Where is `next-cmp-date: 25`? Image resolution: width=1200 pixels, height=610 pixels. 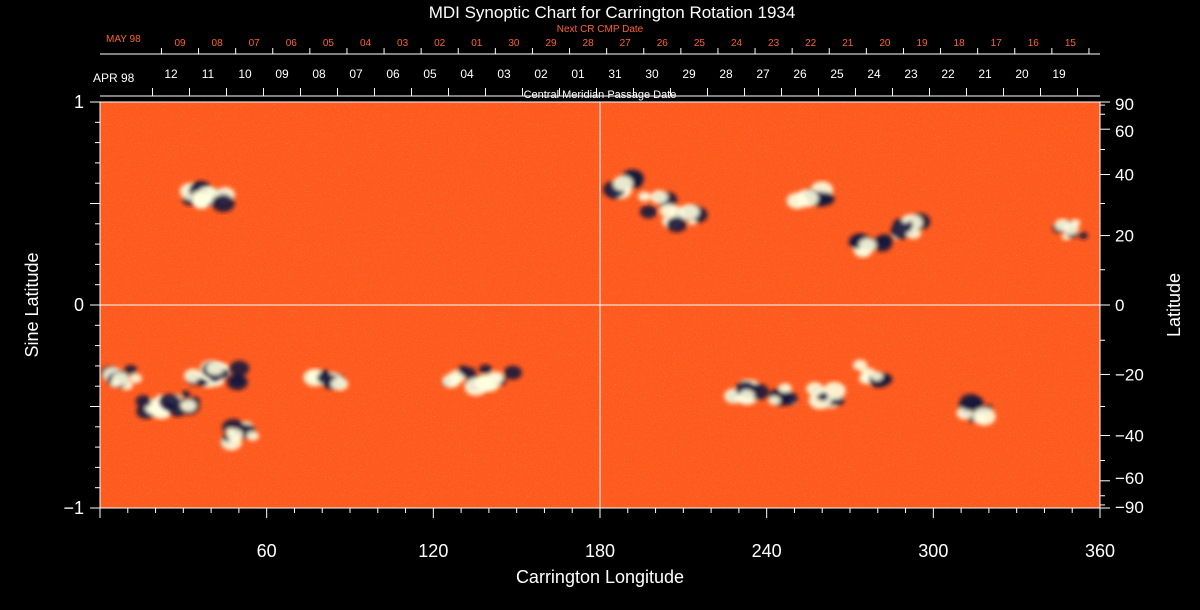 next-cmp-date: 25 is located at coordinates (700, 43).